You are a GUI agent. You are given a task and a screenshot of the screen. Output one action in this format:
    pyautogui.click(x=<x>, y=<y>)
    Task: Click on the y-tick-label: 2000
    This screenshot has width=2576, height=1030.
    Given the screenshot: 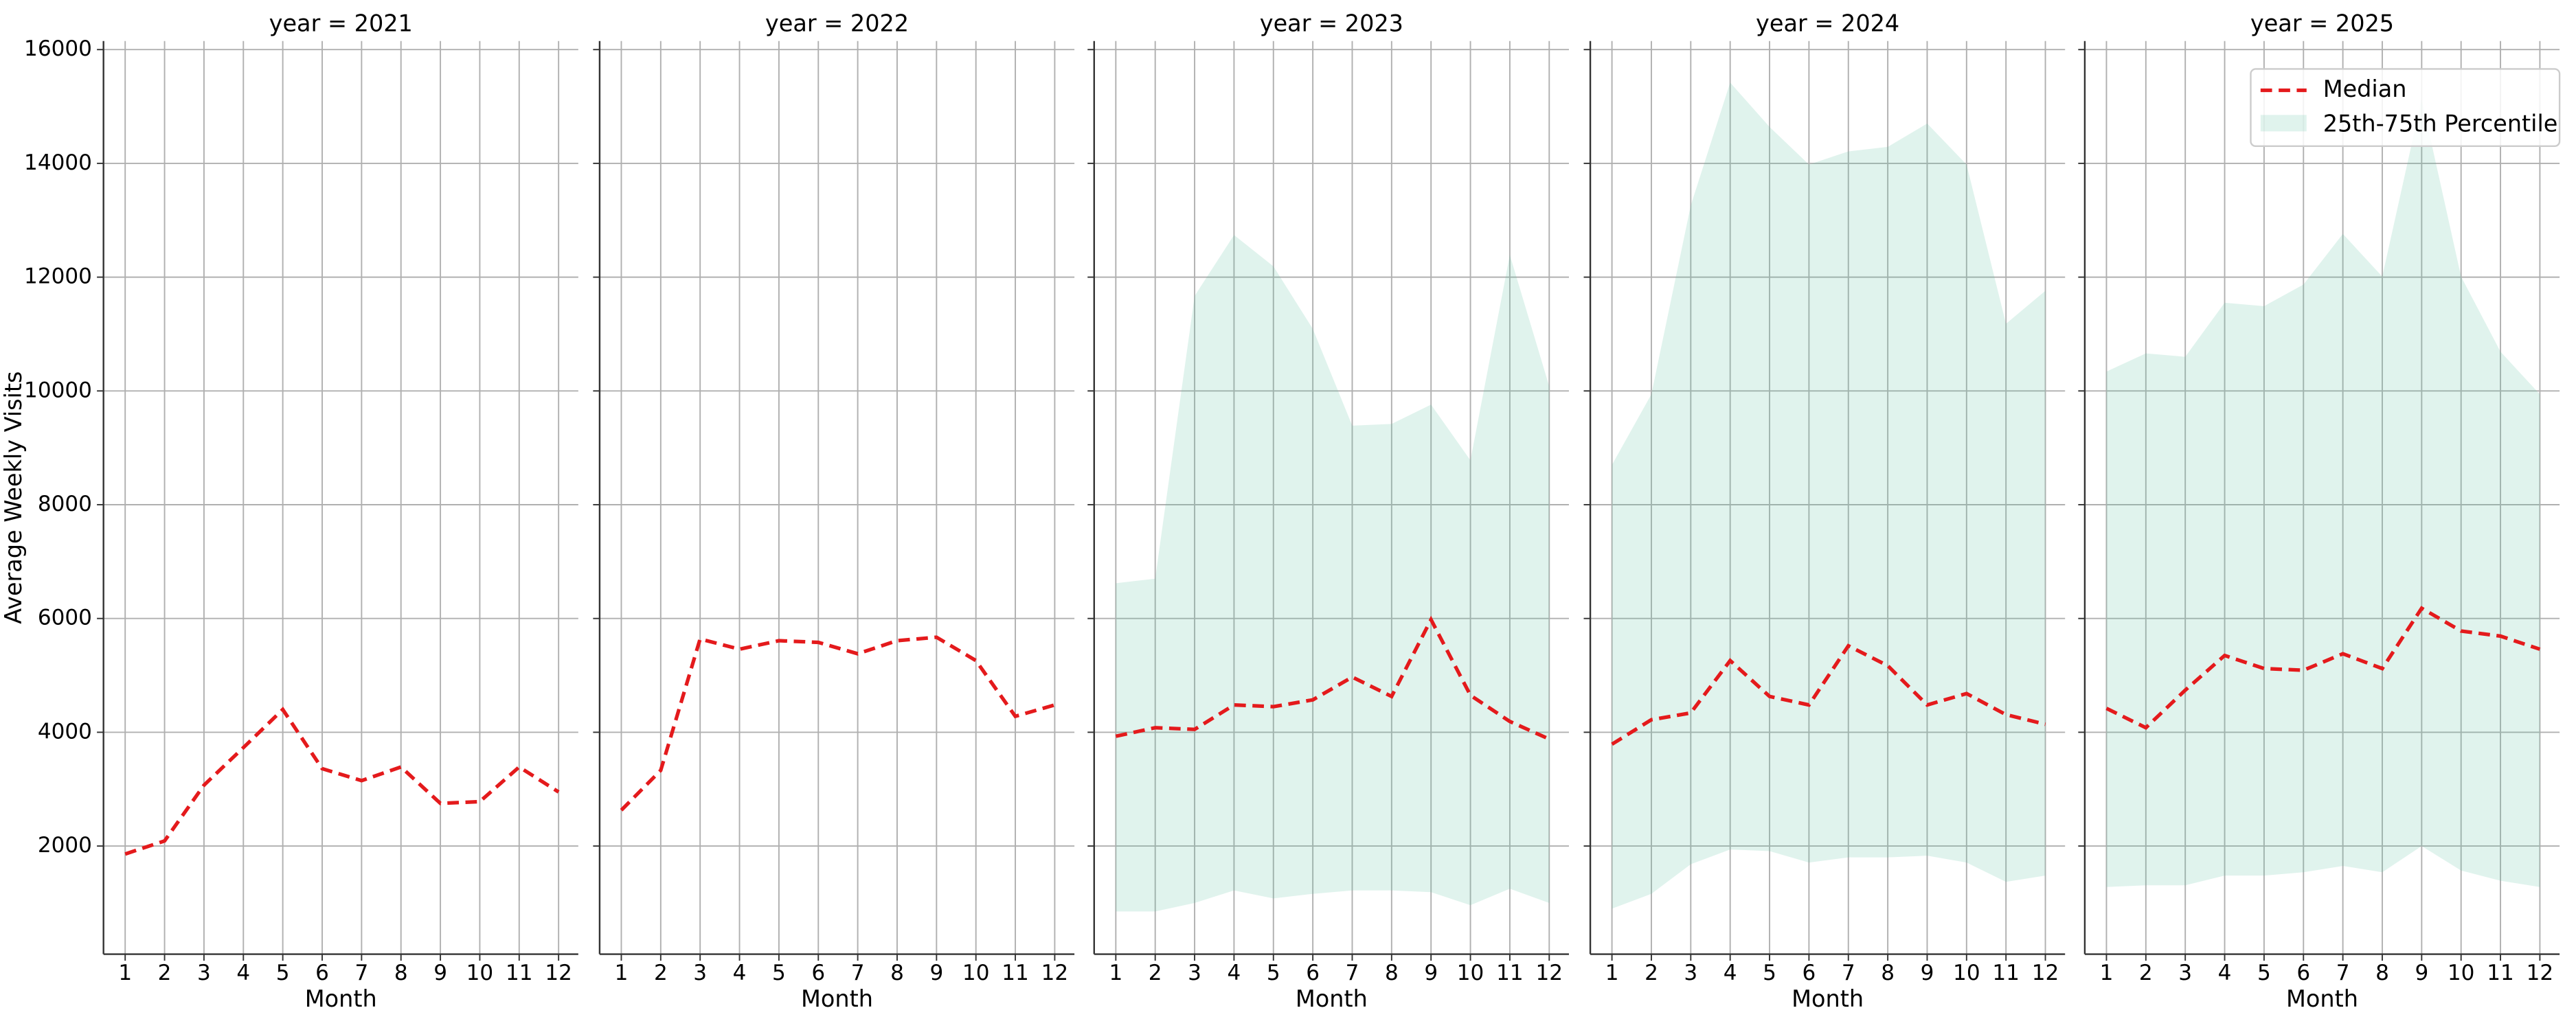 What is the action you would take?
    pyautogui.click(x=65, y=845)
    